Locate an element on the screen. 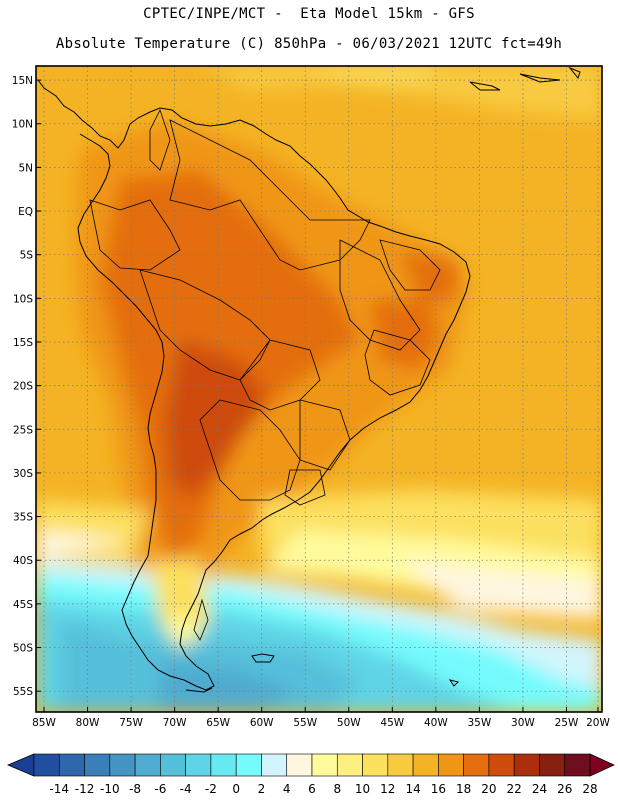  colorbar-label: 20 is located at coordinates (488, 789).